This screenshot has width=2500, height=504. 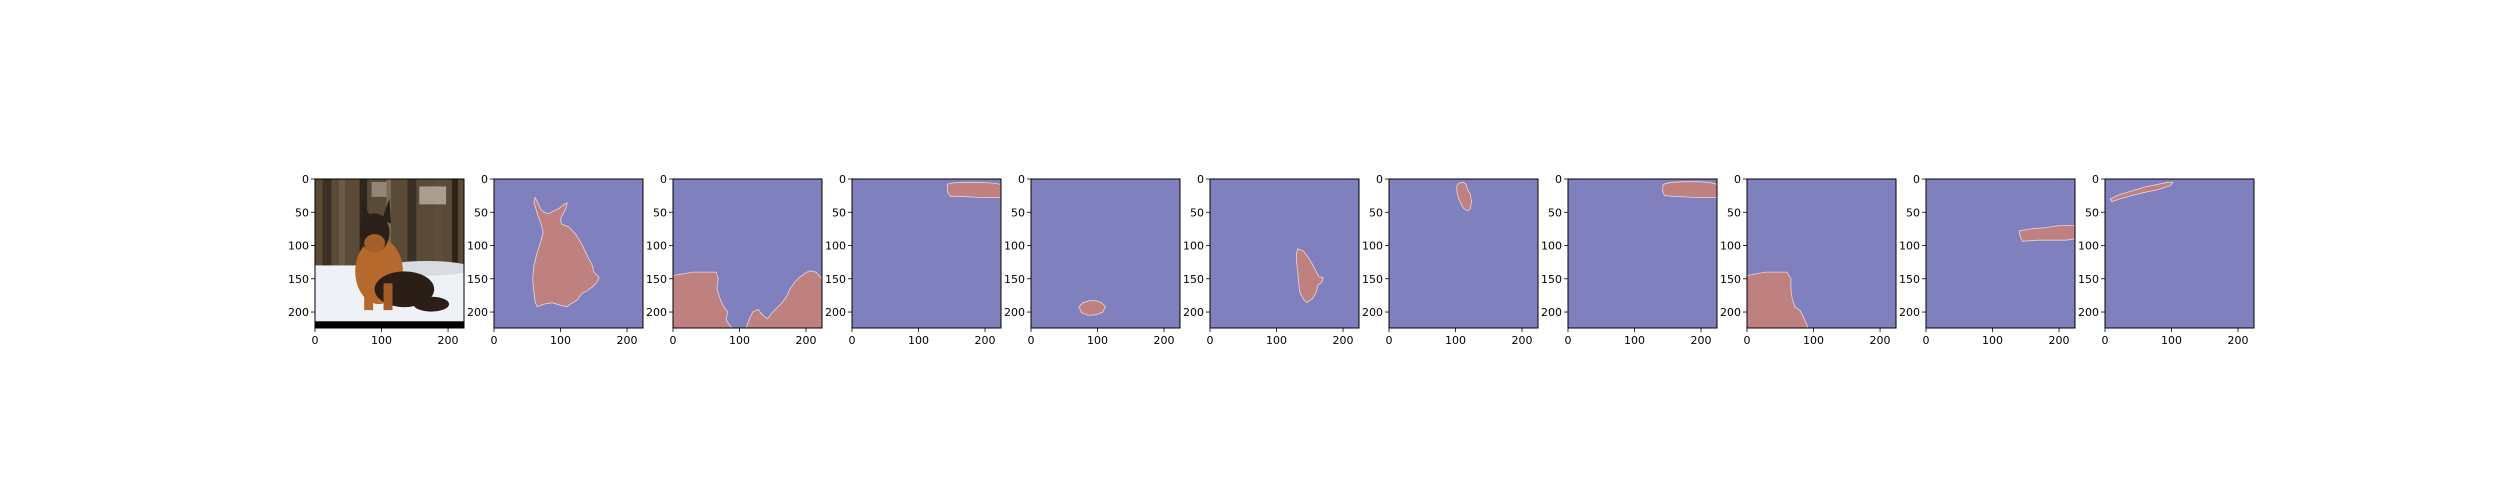 I want to click on panel-1: 0 100 200 0 50 100 150 200, so click(x=376, y=260).